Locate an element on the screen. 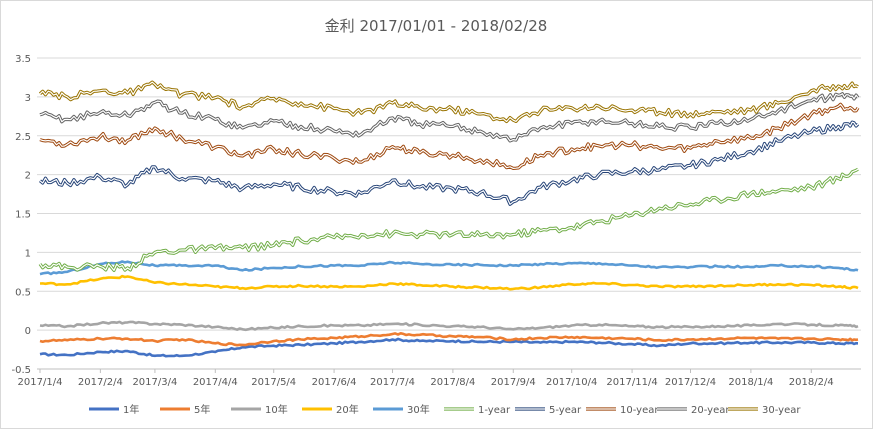  x-tick-label: 2018/1/4 is located at coordinates (750, 382).